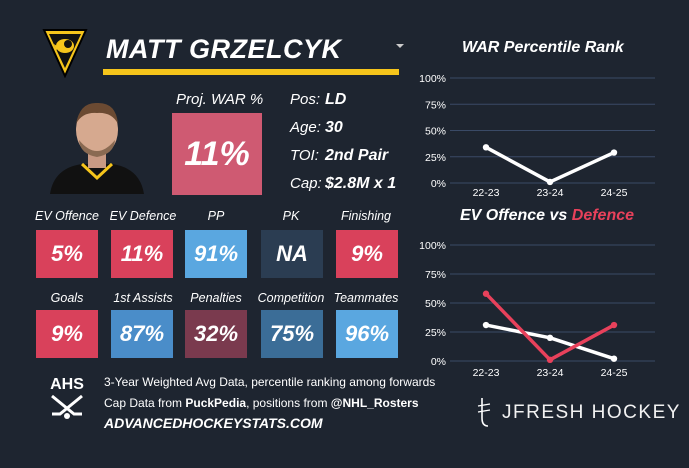 The width and height of the screenshot is (689, 468). What do you see at coordinates (366, 216) in the screenshot?
I see `finishing-label: Finishing` at bounding box center [366, 216].